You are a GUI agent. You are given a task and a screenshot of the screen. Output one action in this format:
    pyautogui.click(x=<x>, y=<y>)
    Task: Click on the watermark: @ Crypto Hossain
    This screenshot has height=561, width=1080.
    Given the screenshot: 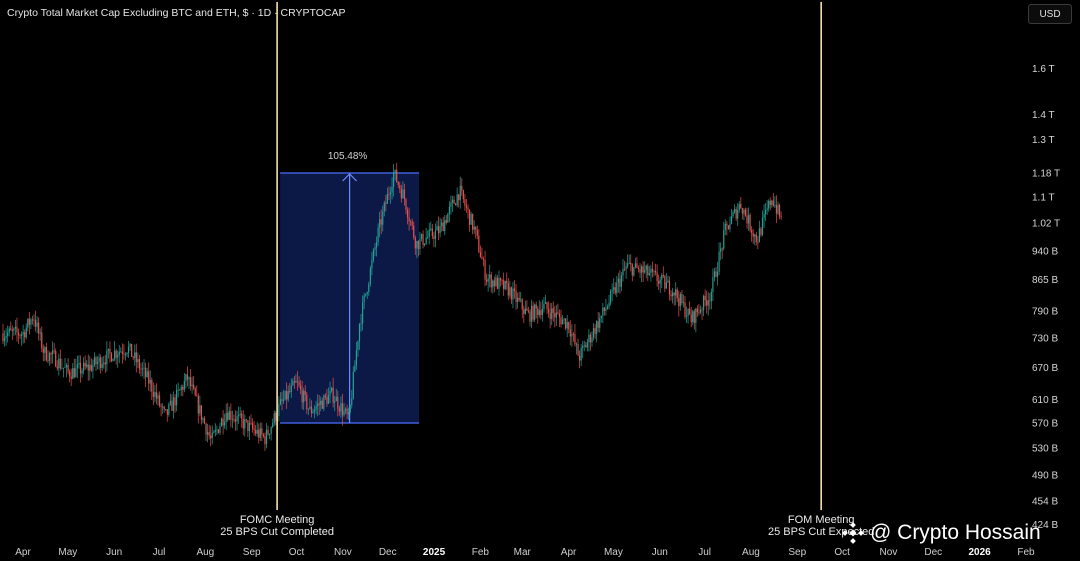 What is the action you would take?
    pyautogui.click(x=941, y=533)
    